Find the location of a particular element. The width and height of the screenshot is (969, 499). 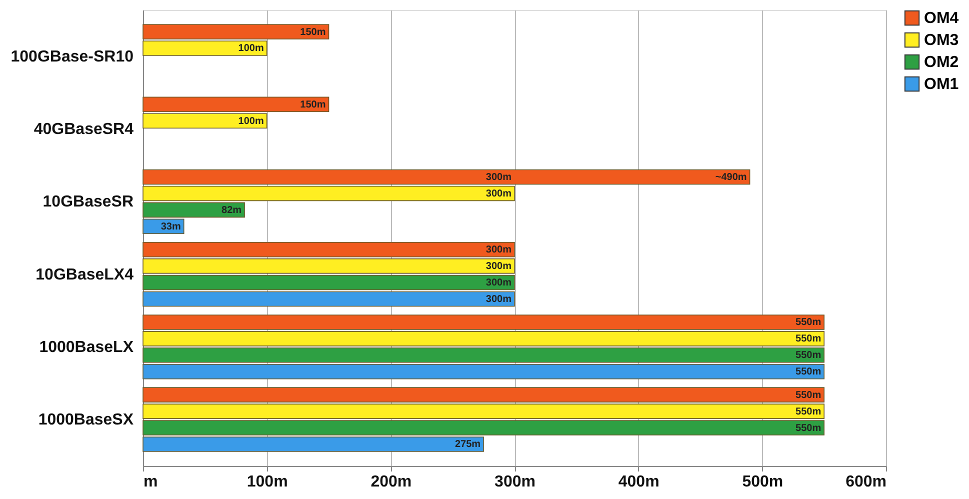

y-tick-label: 10GBaseLX4 is located at coordinates (85, 275).